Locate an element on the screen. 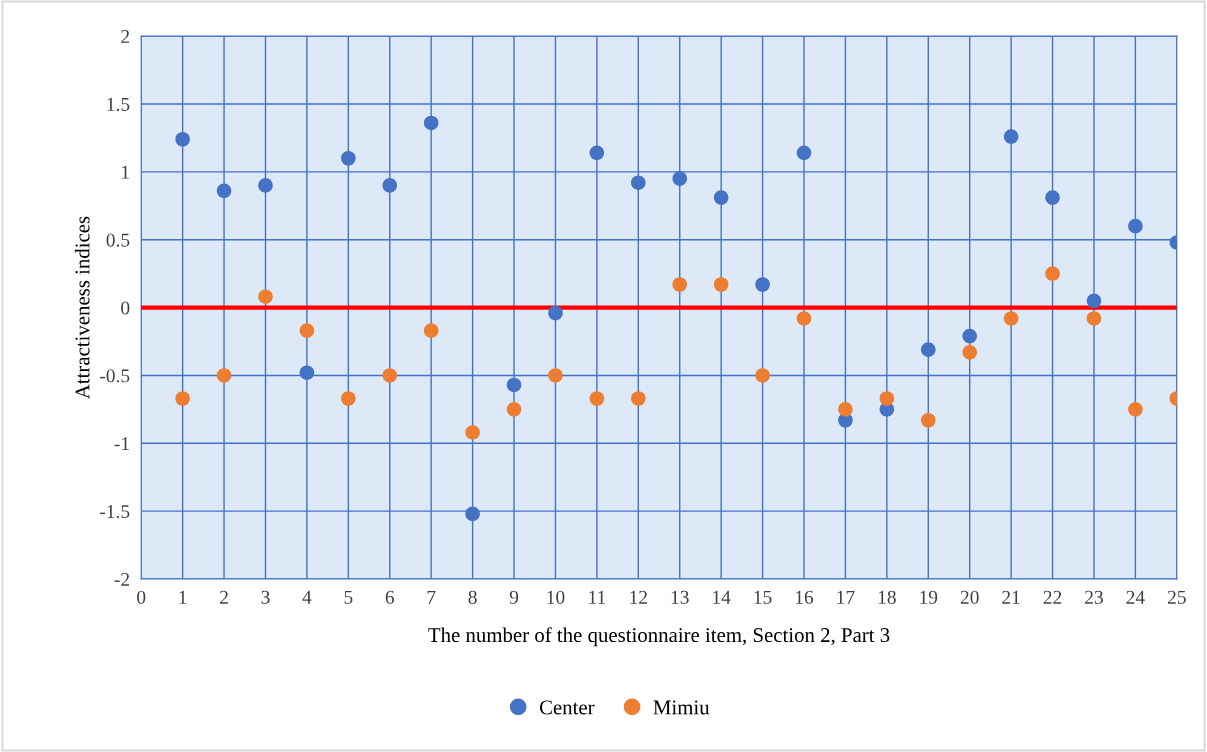 The image size is (1207, 752). x-tick-label: 2 is located at coordinates (224, 597).